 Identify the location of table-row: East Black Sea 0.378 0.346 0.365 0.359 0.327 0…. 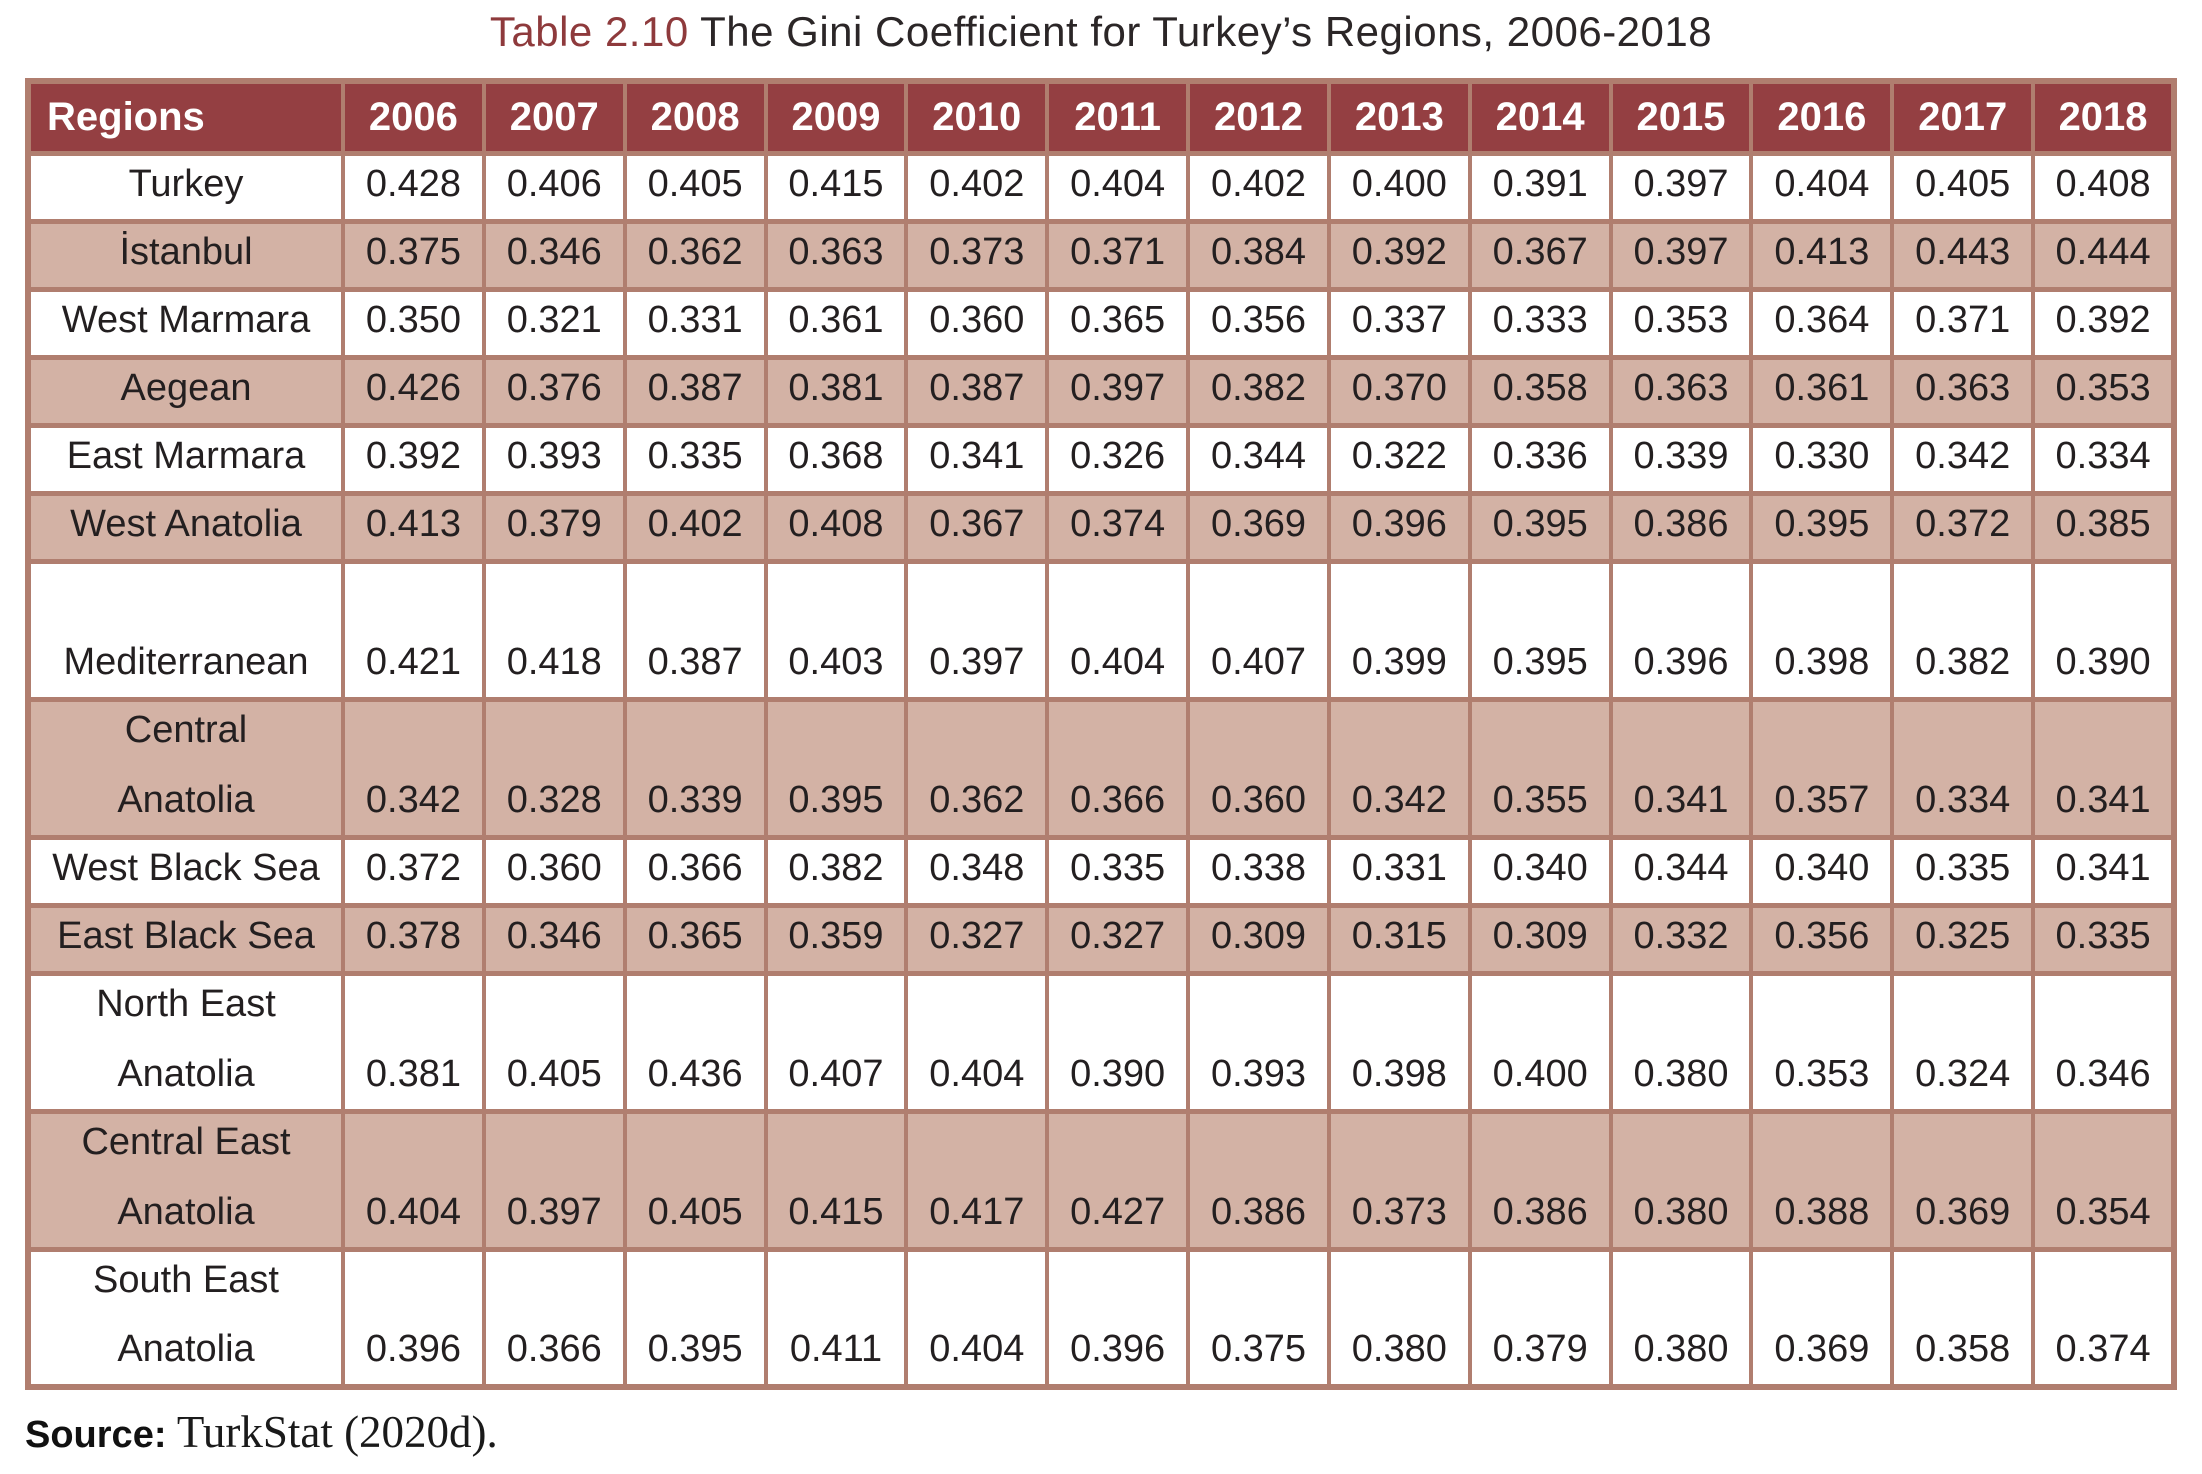
(1101, 939).